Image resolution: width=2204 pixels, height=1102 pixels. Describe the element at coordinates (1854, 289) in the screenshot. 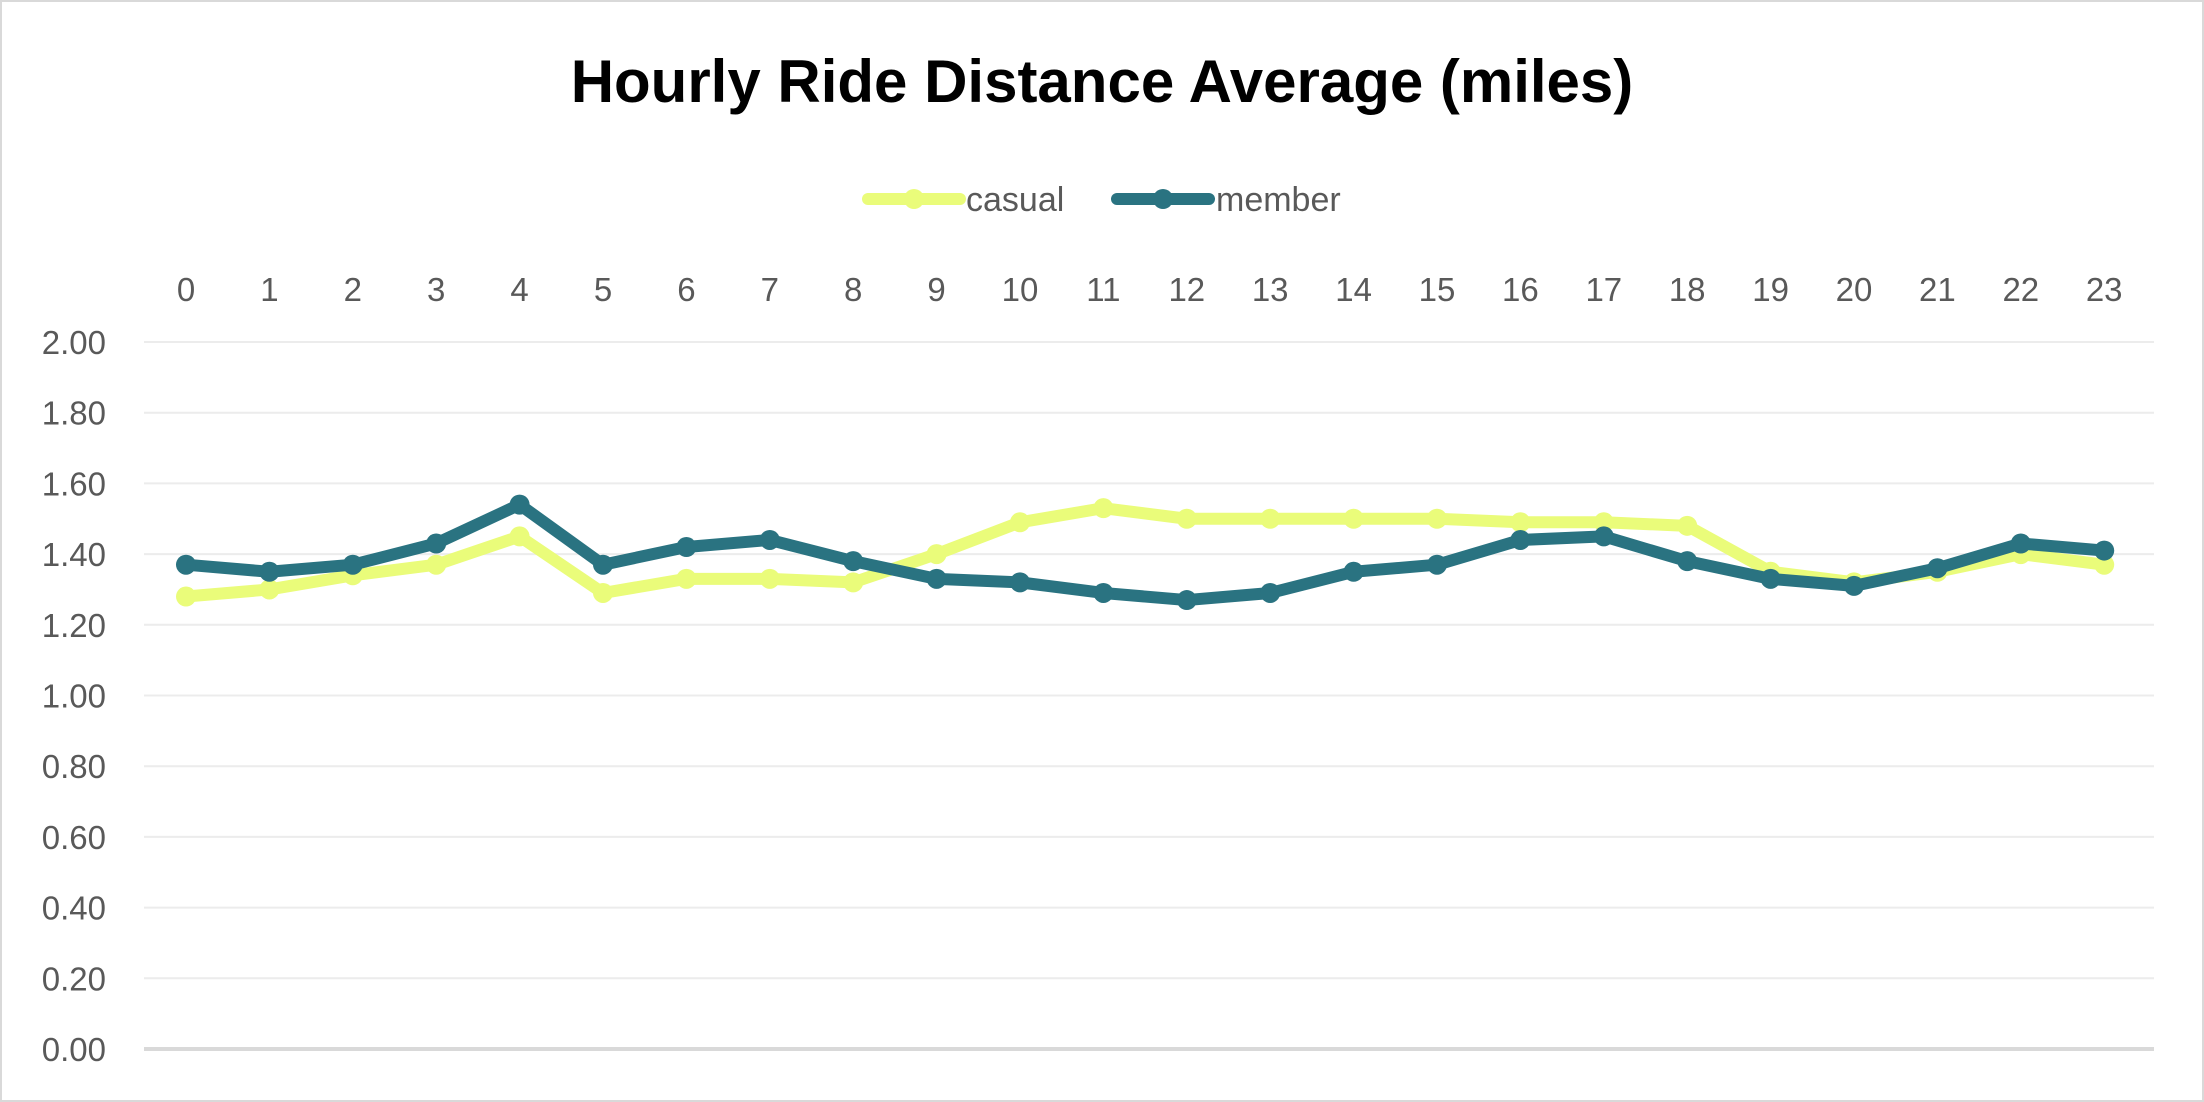

I see `x-tick-label: 20` at that location.